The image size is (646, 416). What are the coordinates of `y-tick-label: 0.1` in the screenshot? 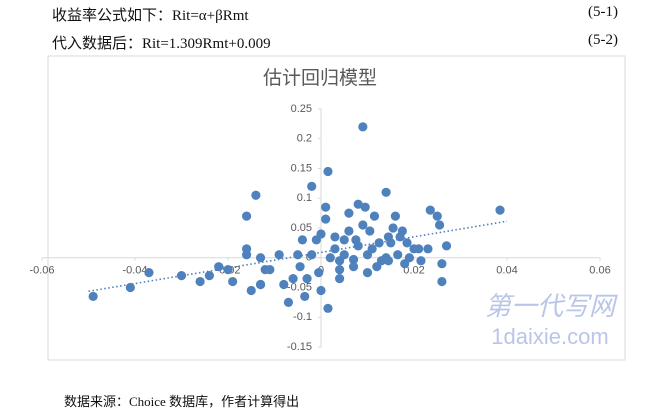 It's located at (304, 198).